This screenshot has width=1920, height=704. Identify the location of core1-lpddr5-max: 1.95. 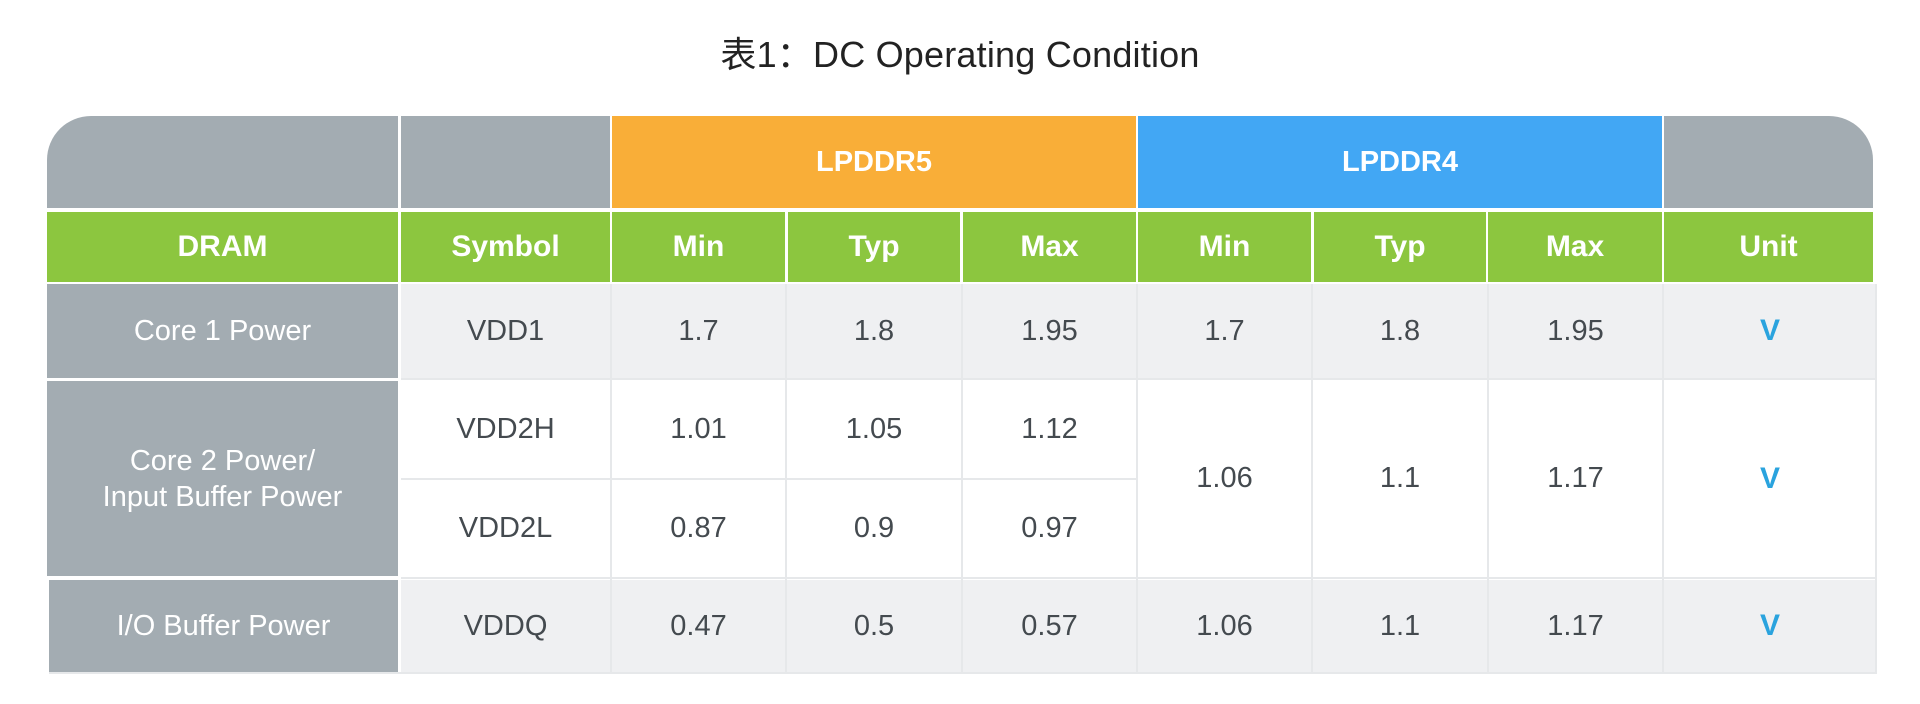
(1049, 331).